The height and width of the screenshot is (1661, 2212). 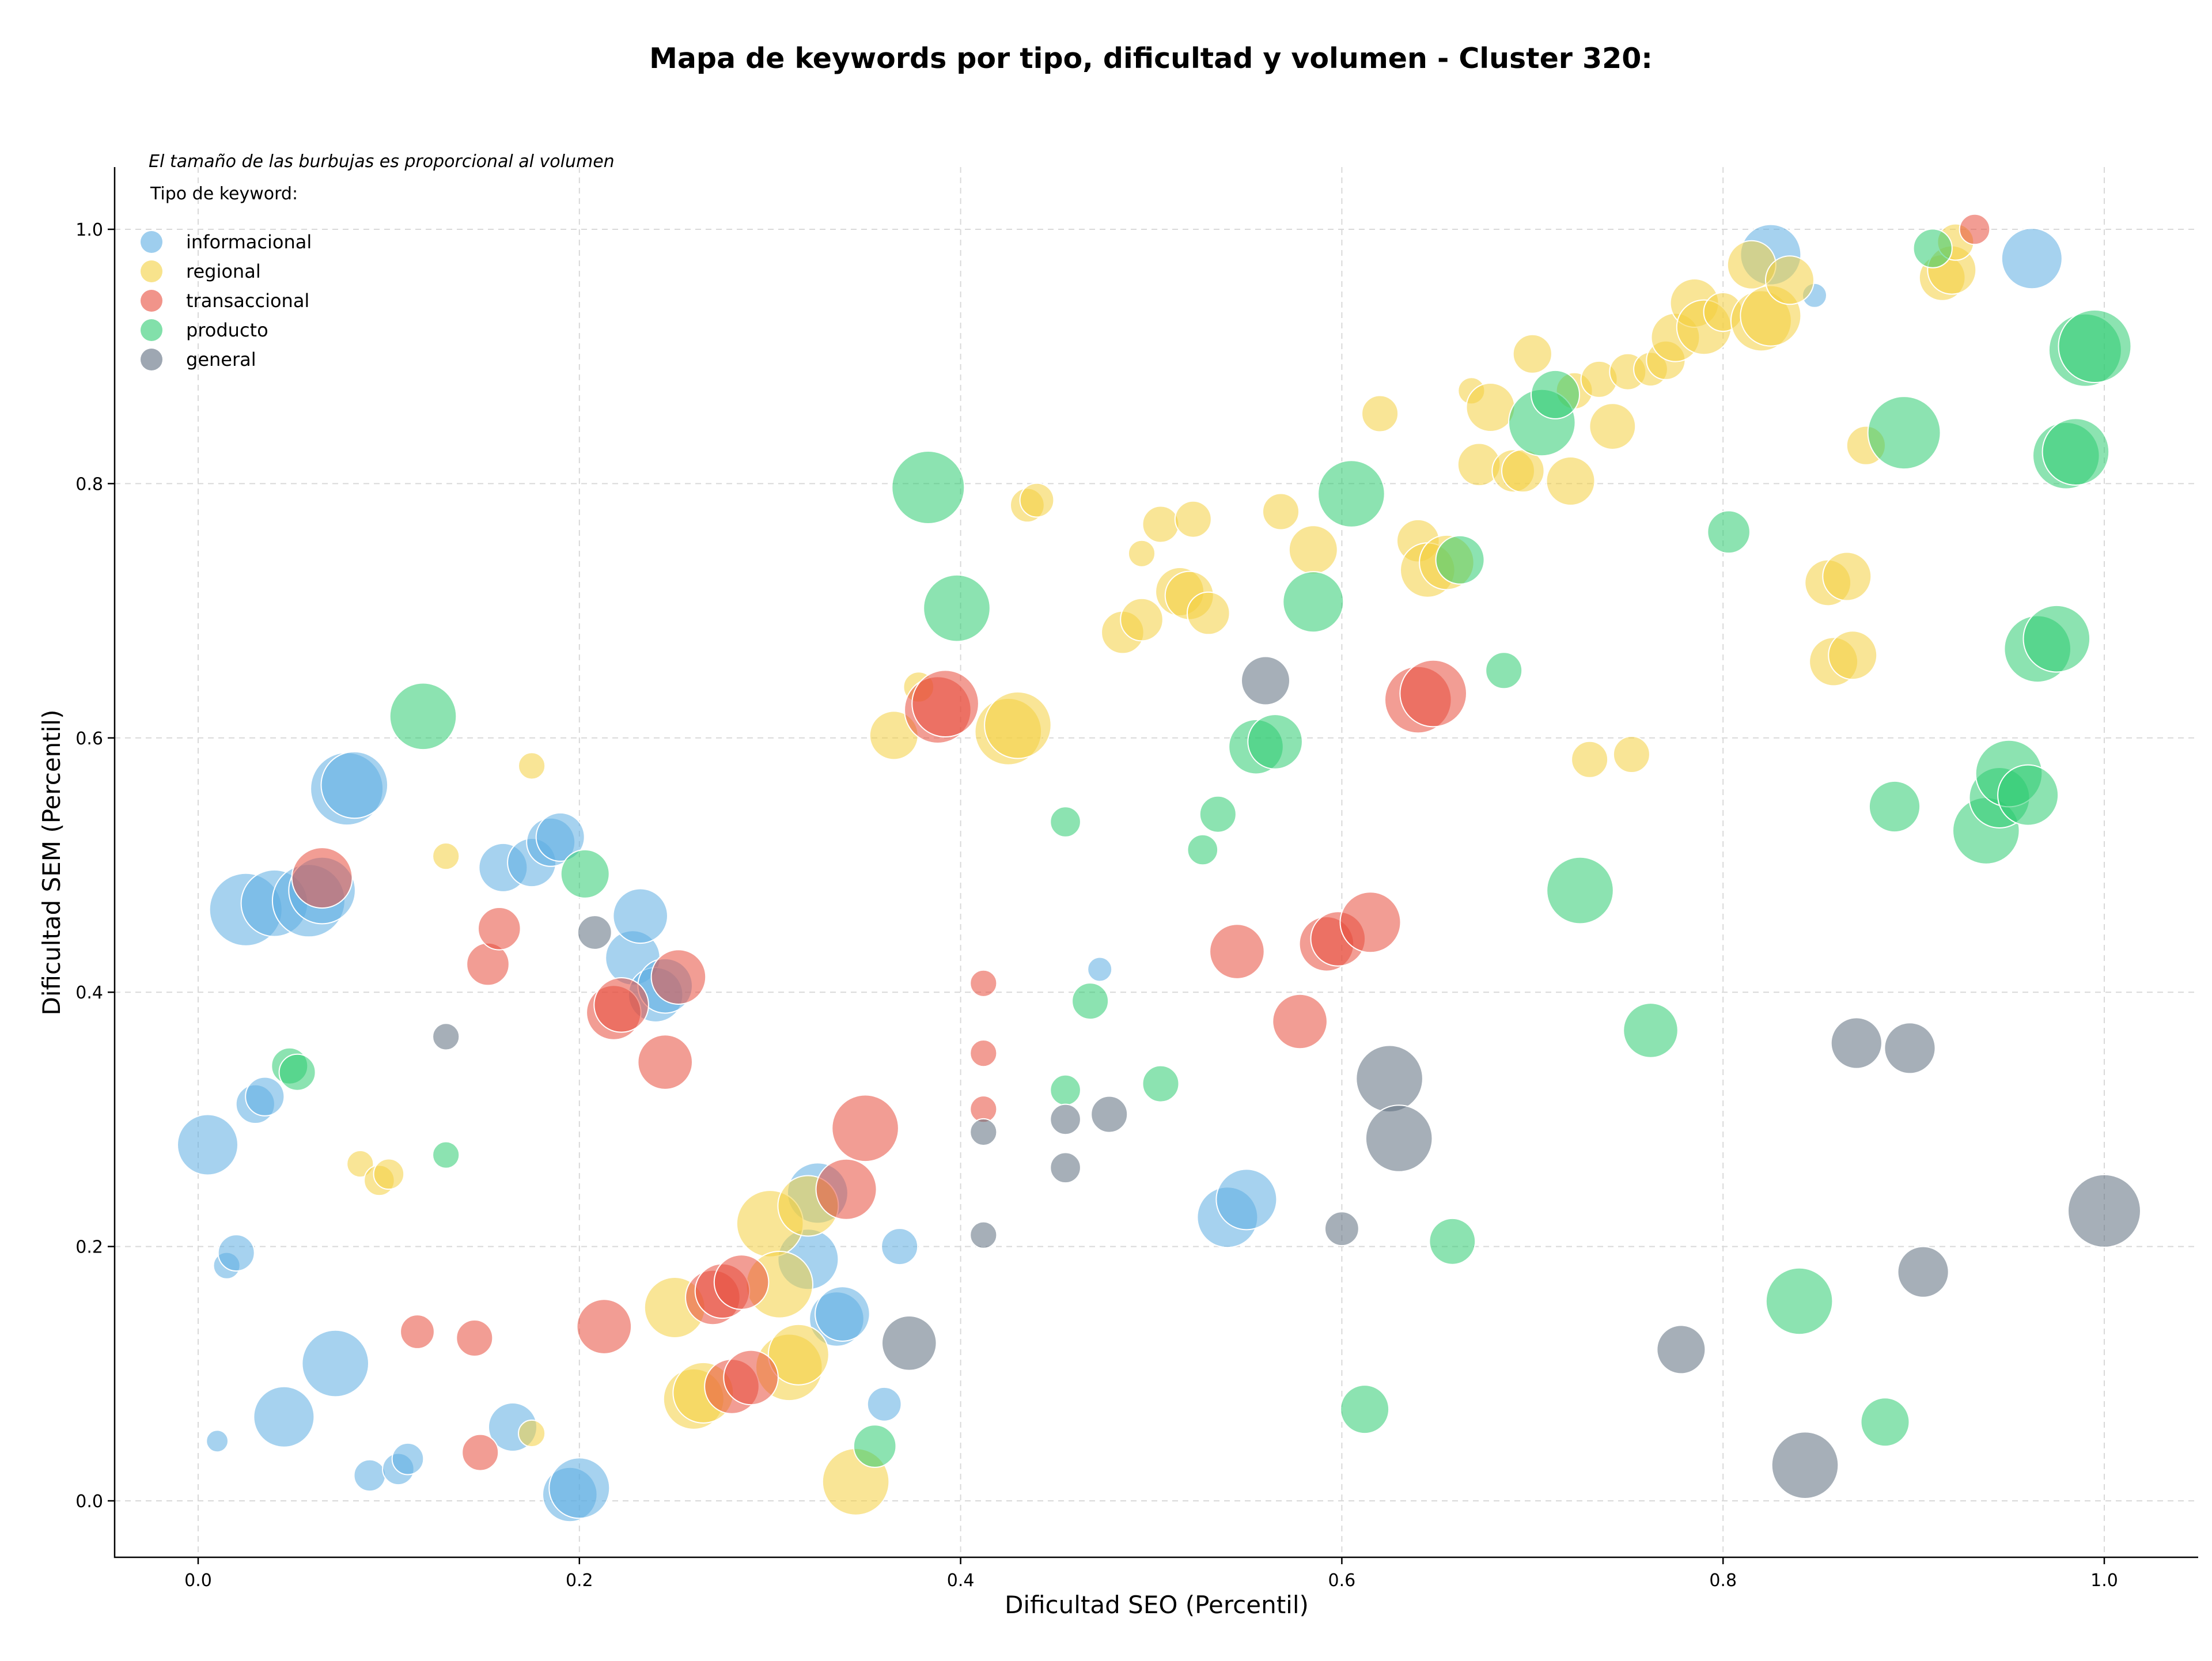 What do you see at coordinates (247, 301) in the screenshot?
I see `legend-label: transaccional` at bounding box center [247, 301].